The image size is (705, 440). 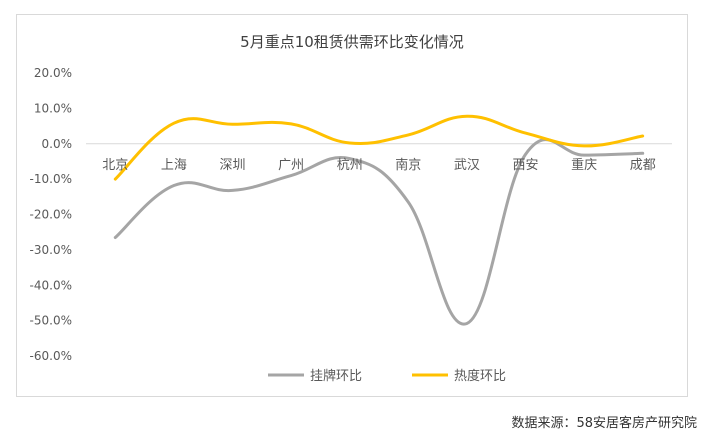 I want to click on chart-title: 5月重点10租赁供需环比变化情况, so click(x=352, y=42).